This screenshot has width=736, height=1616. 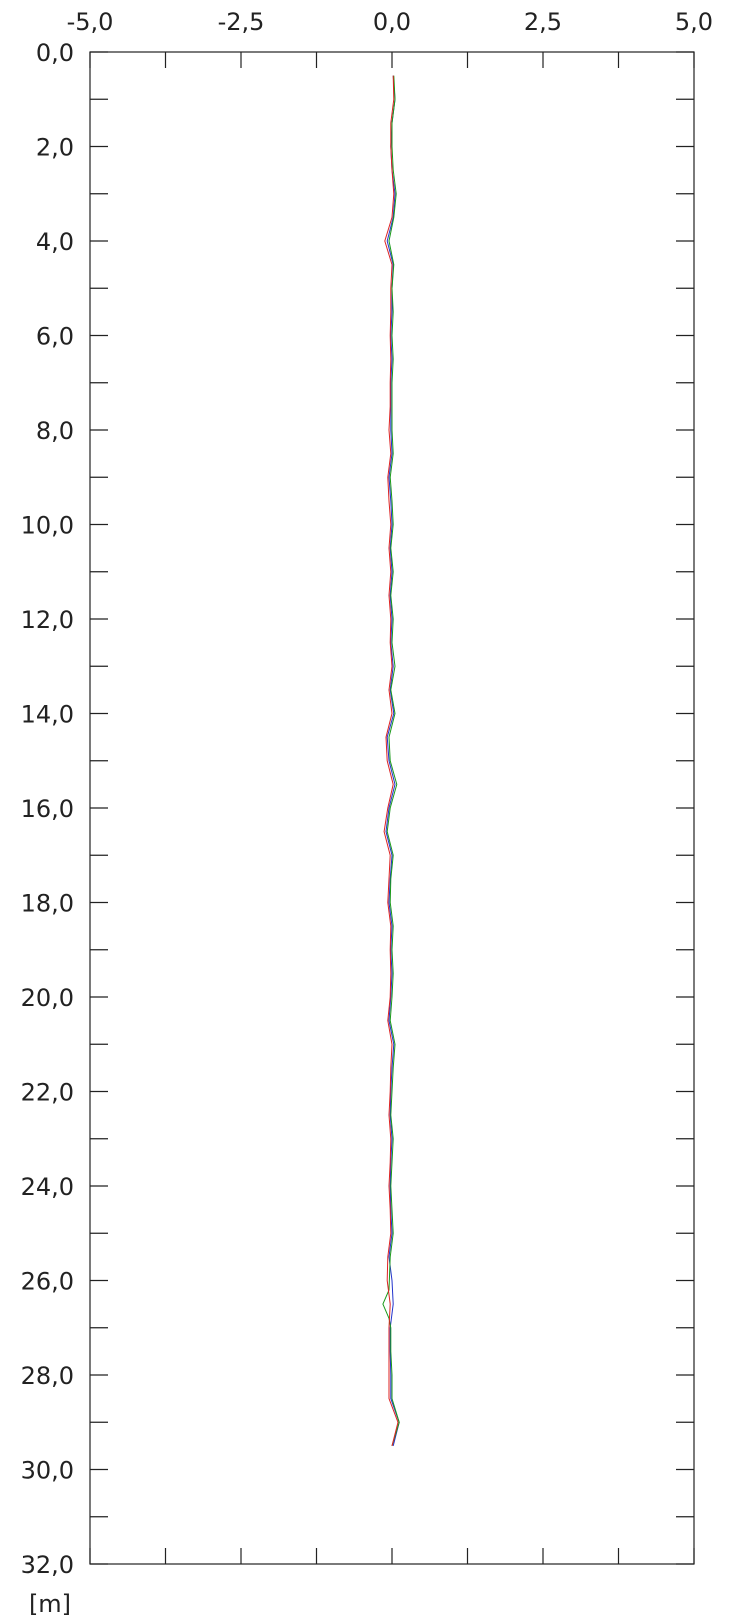 What do you see at coordinates (241, 22) in the screenshot?
I see `x-tick-label: -2,5` at bounding box center [241, 22].